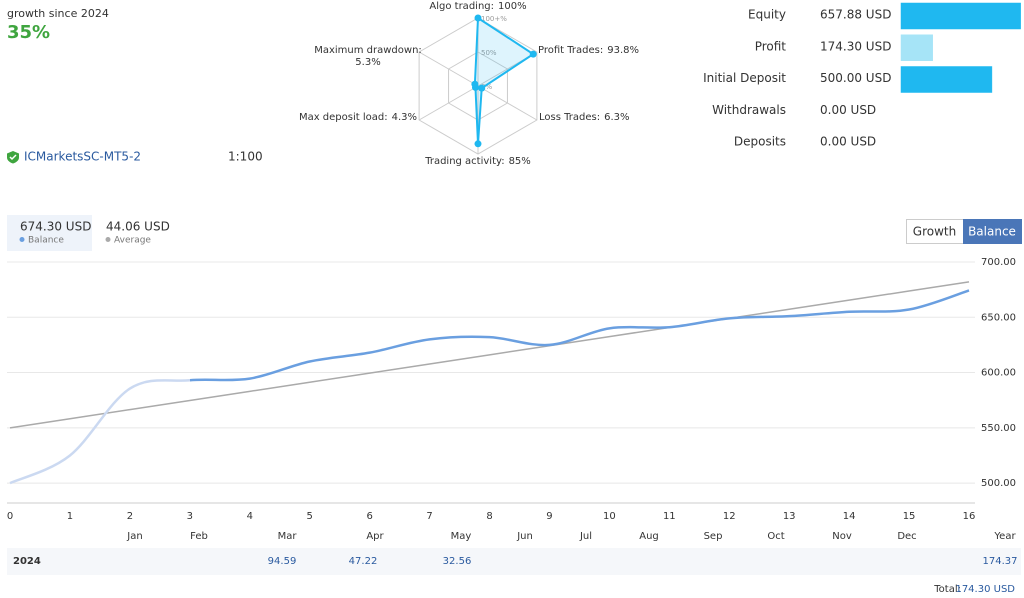 The image size is (1024, 598). I want to click on radar-label: Algo trading: 100%, so click(477, 6).